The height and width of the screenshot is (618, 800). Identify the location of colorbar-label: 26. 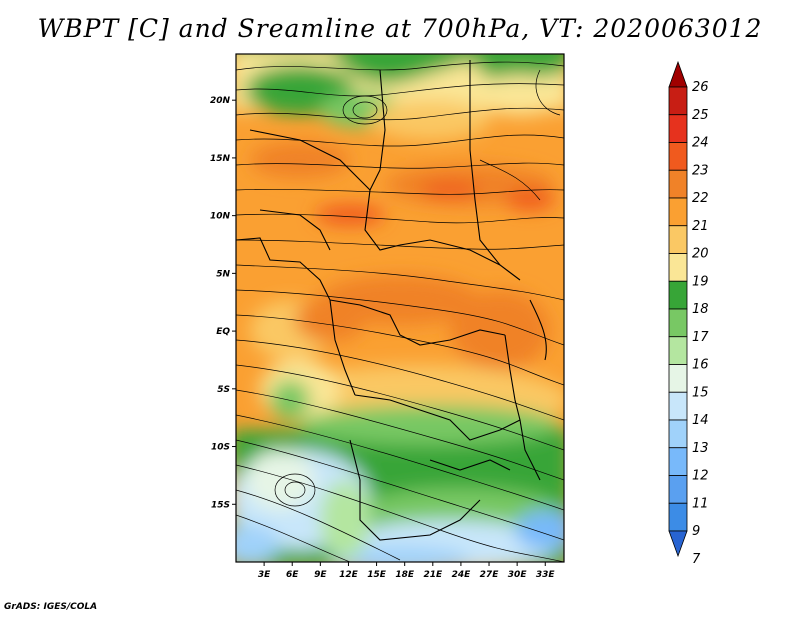
(700, 87).